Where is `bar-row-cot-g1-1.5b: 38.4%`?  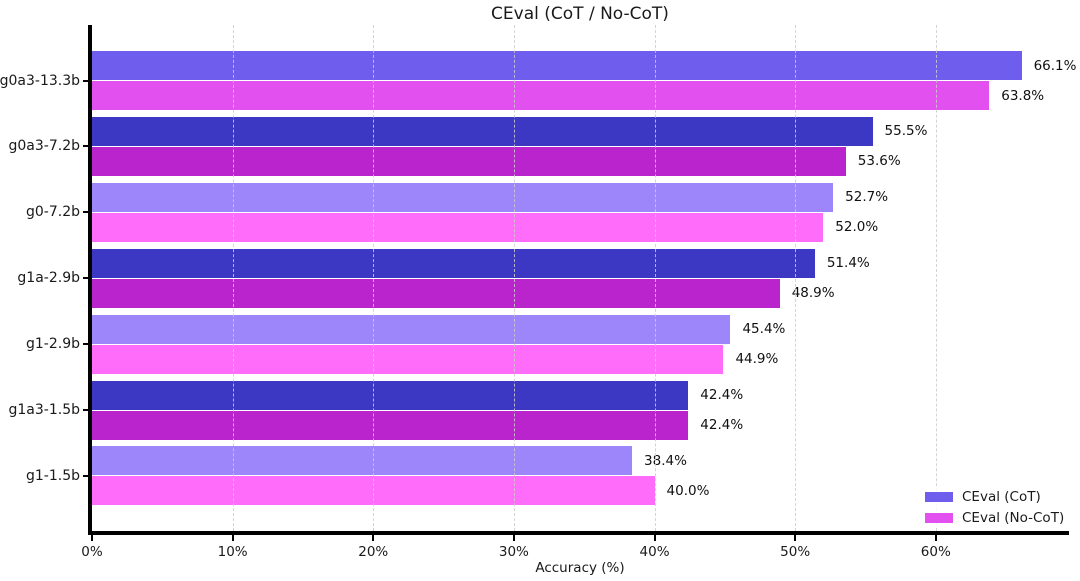
bar-row-cot-g1-1.5b: 38.4% is located at coordinates (580, 461).